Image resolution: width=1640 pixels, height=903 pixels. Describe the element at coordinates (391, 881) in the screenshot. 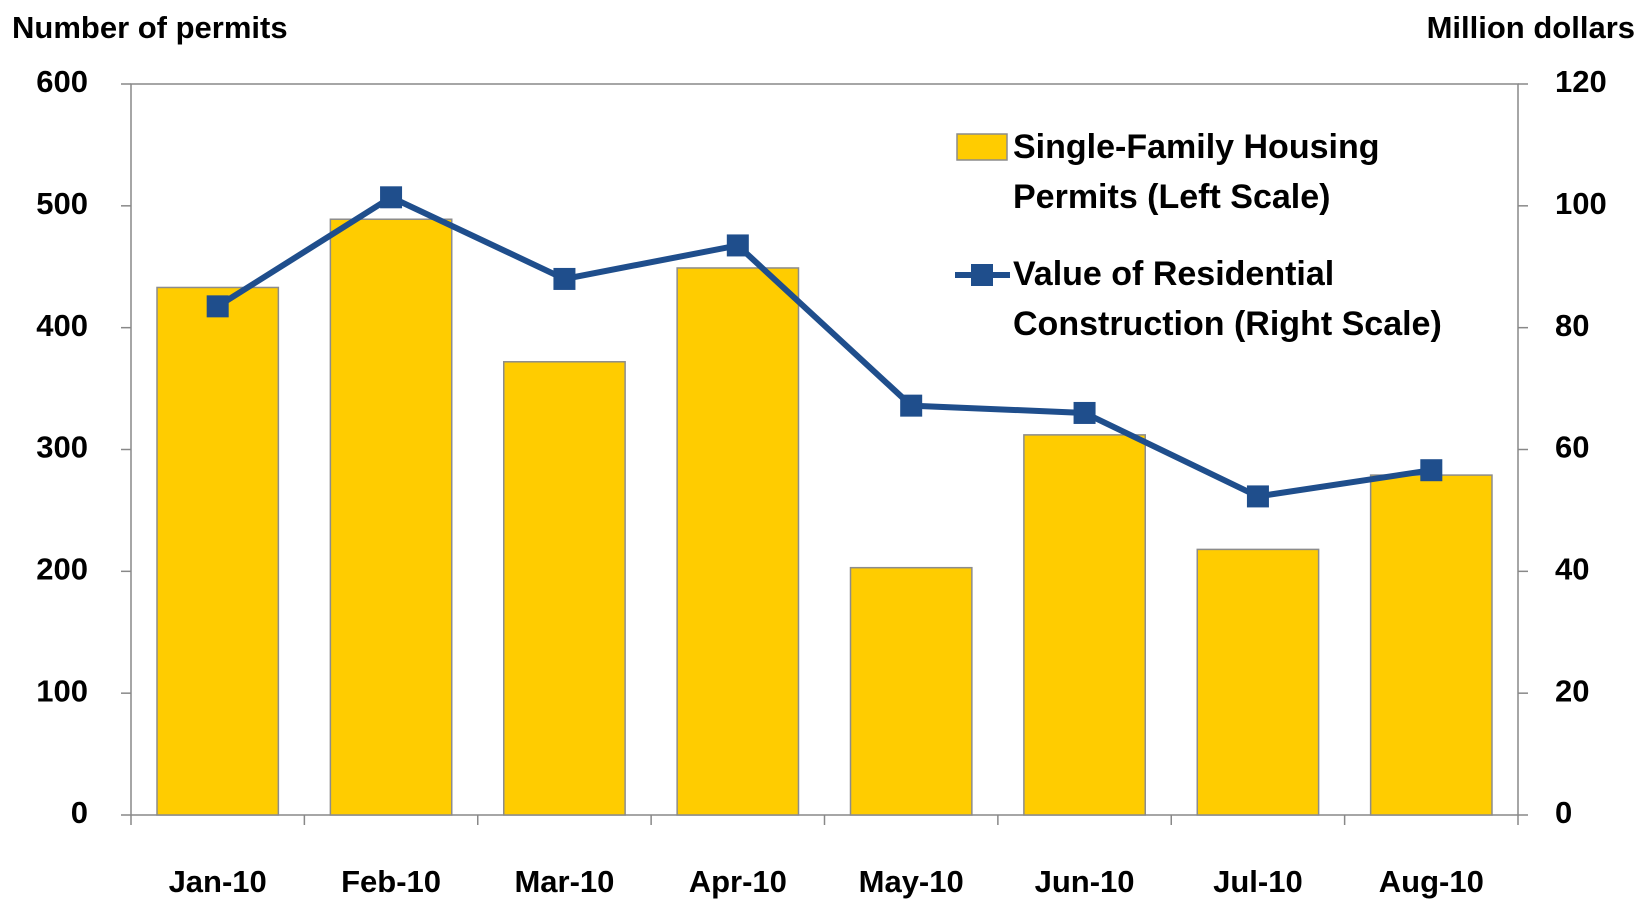

I see `x-tick-label: Feb-10` at that location.